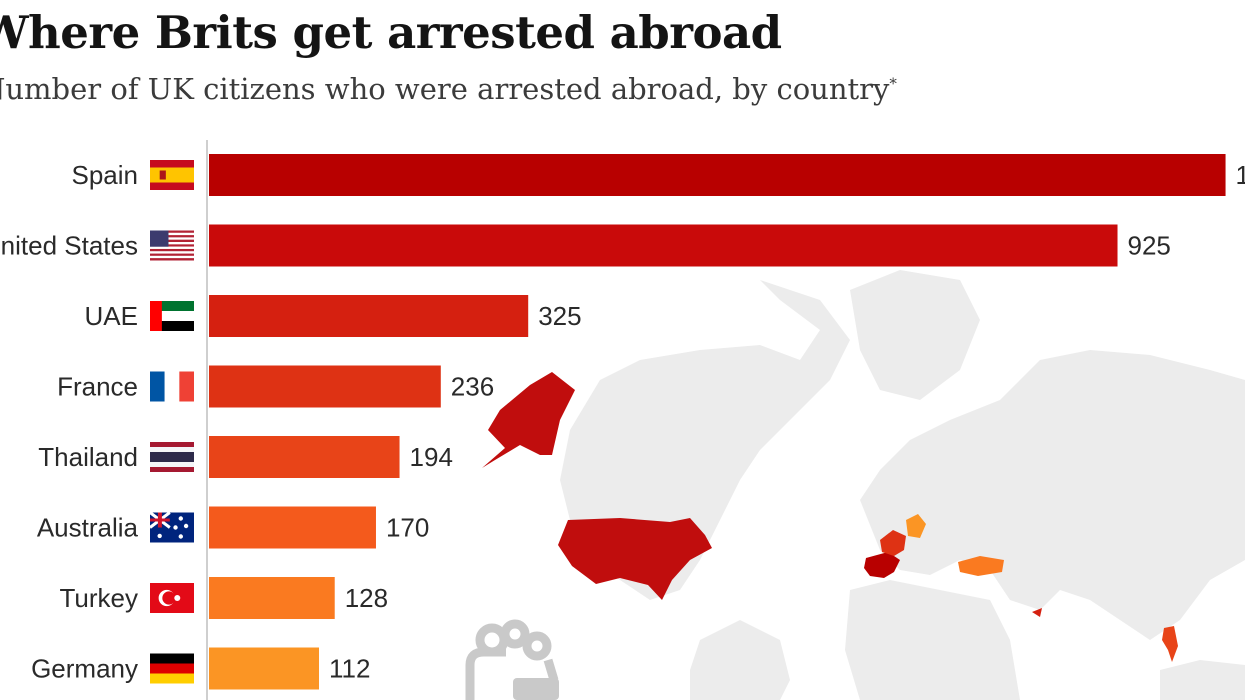 The width and height of the screenshot is (1245, 700). I want to click on germany-highlight, so click(916, 526).